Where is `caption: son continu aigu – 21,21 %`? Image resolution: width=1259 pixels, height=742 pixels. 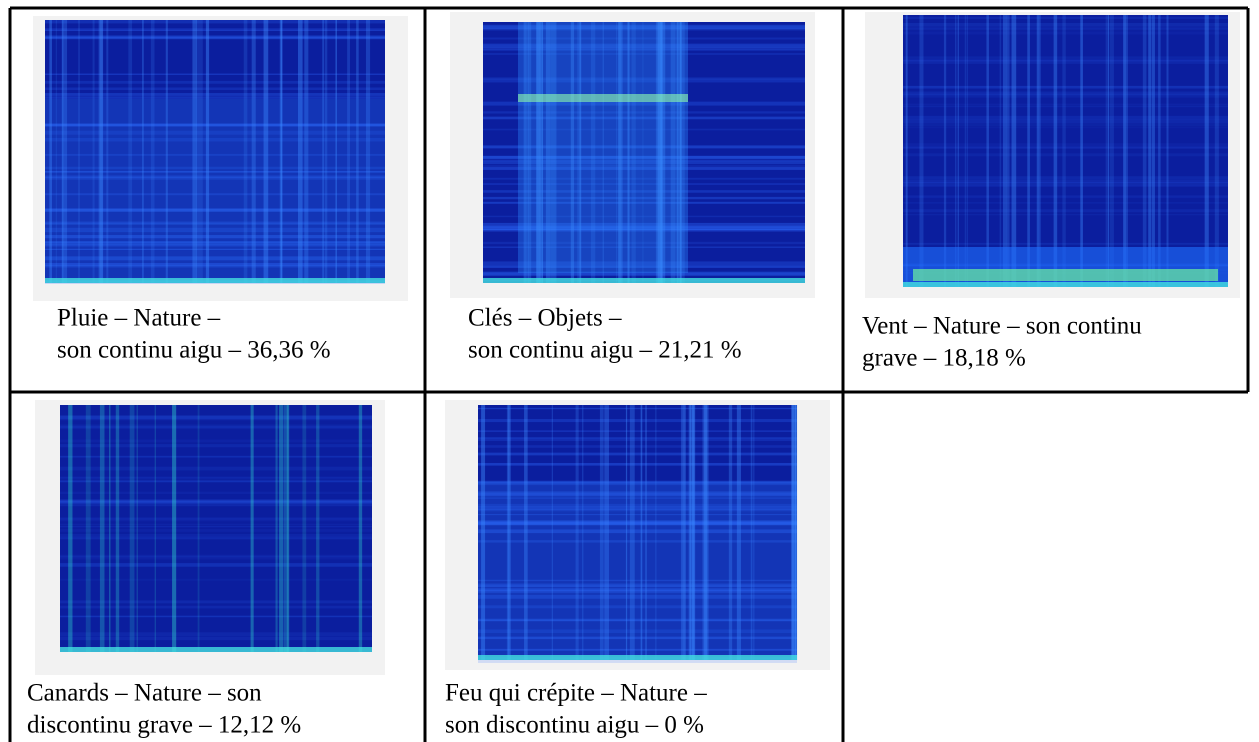
caption: son continu aigu – 21,21 % is located at coordinates (605, 350).